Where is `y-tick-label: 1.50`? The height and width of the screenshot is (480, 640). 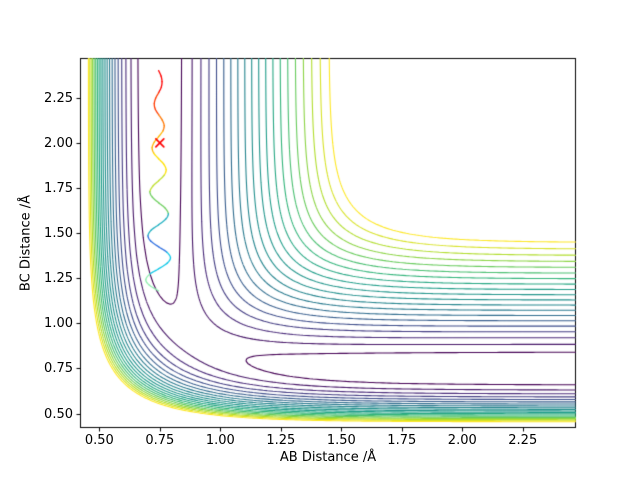 y-tick-label: 1.50 is located at coordinates (58, 234).